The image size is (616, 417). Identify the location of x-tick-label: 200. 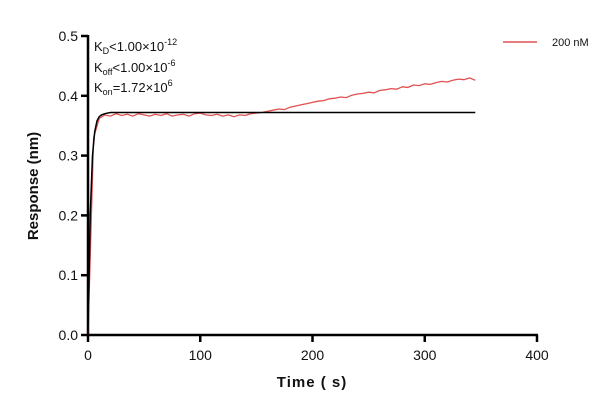
(313, 355).